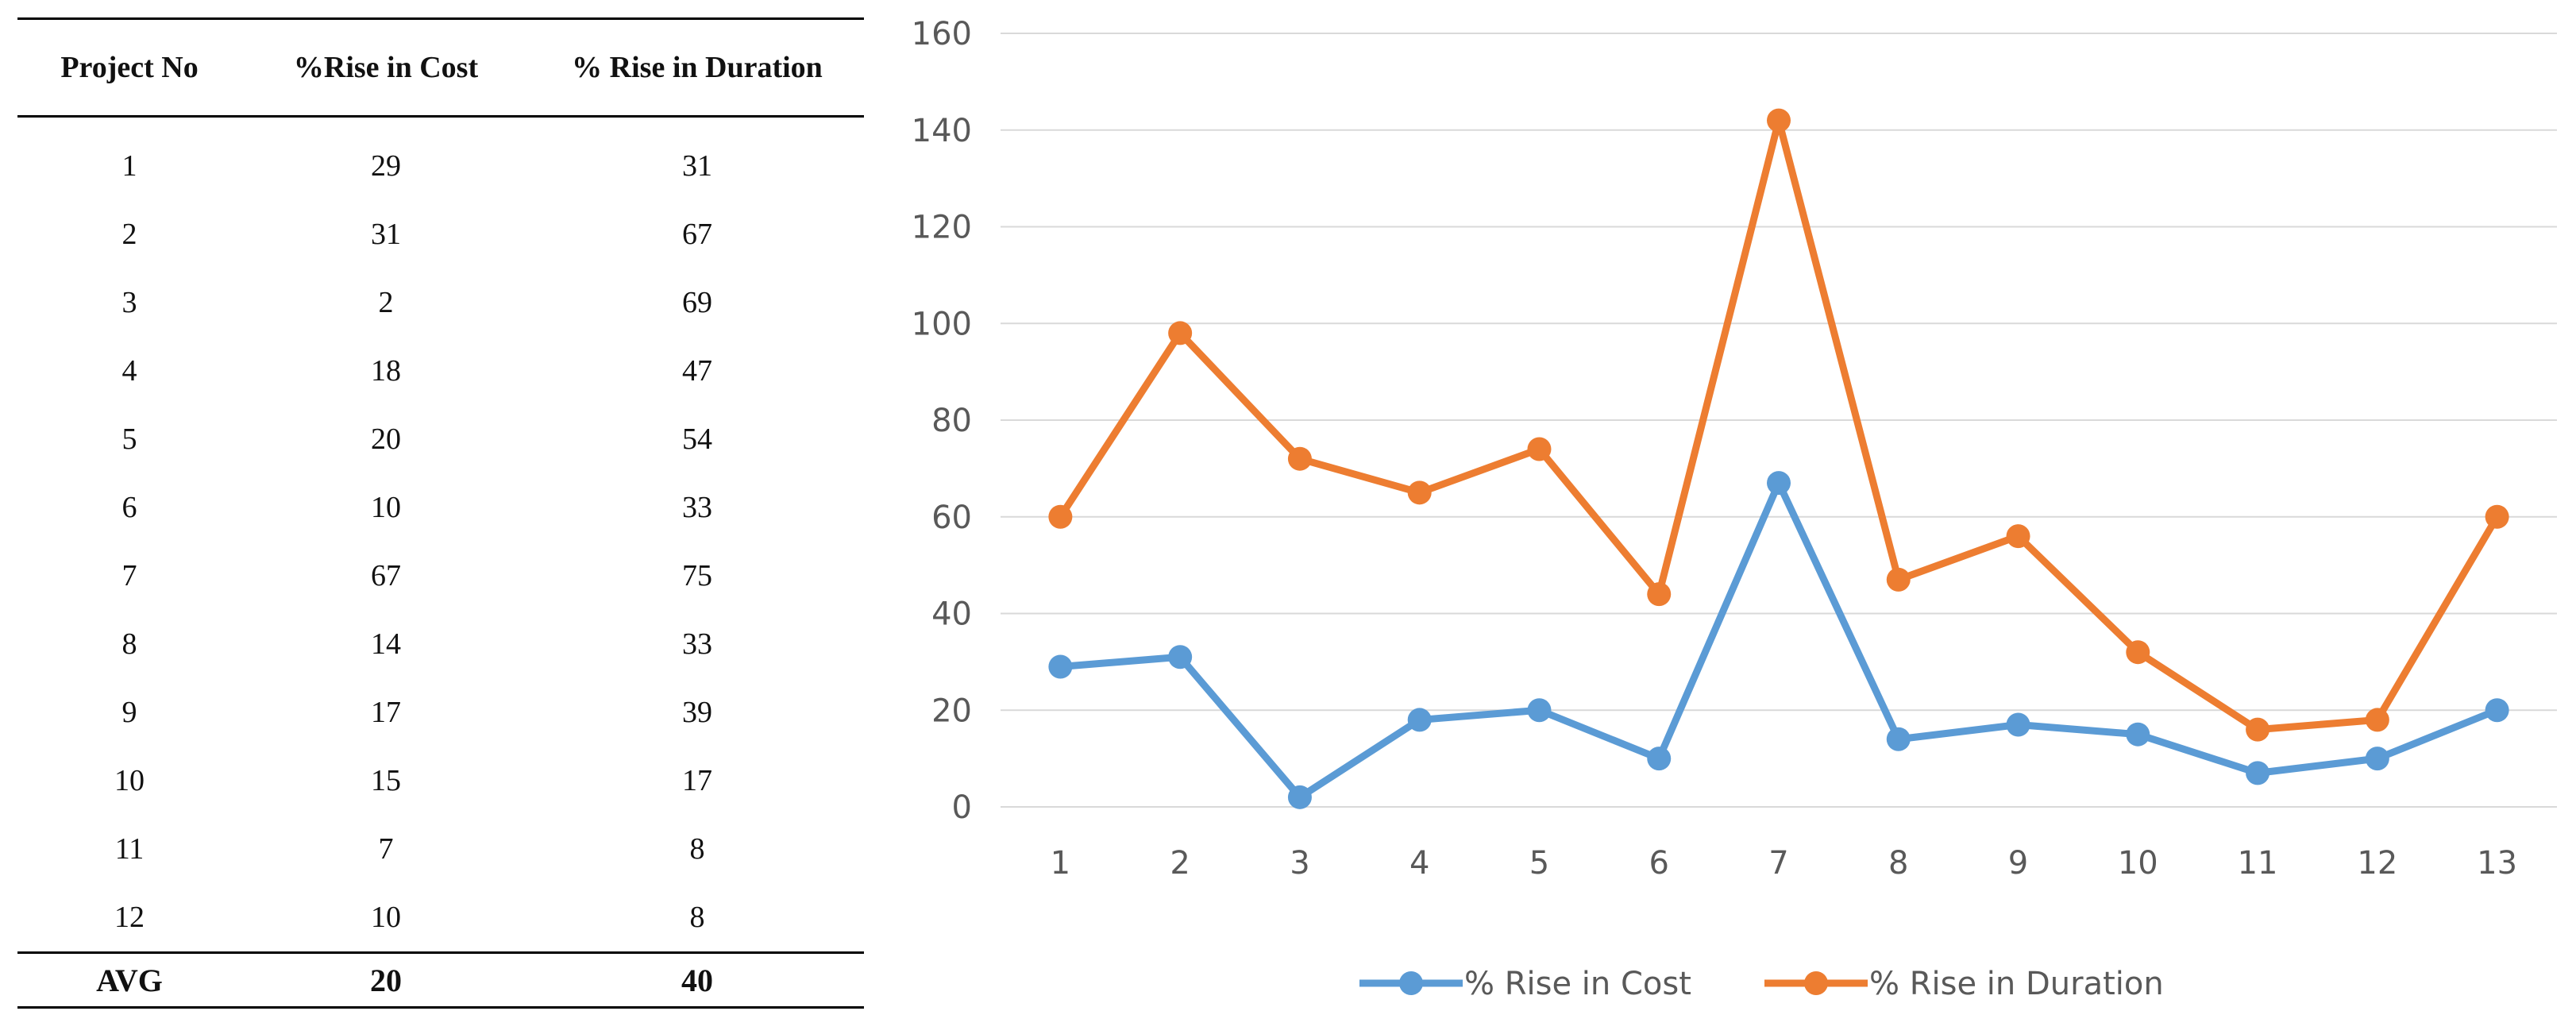 This screenshot has height=1011, width=2576. I want to click on header-rise-in-cost: %Rise in Cost, so click(386, 67).